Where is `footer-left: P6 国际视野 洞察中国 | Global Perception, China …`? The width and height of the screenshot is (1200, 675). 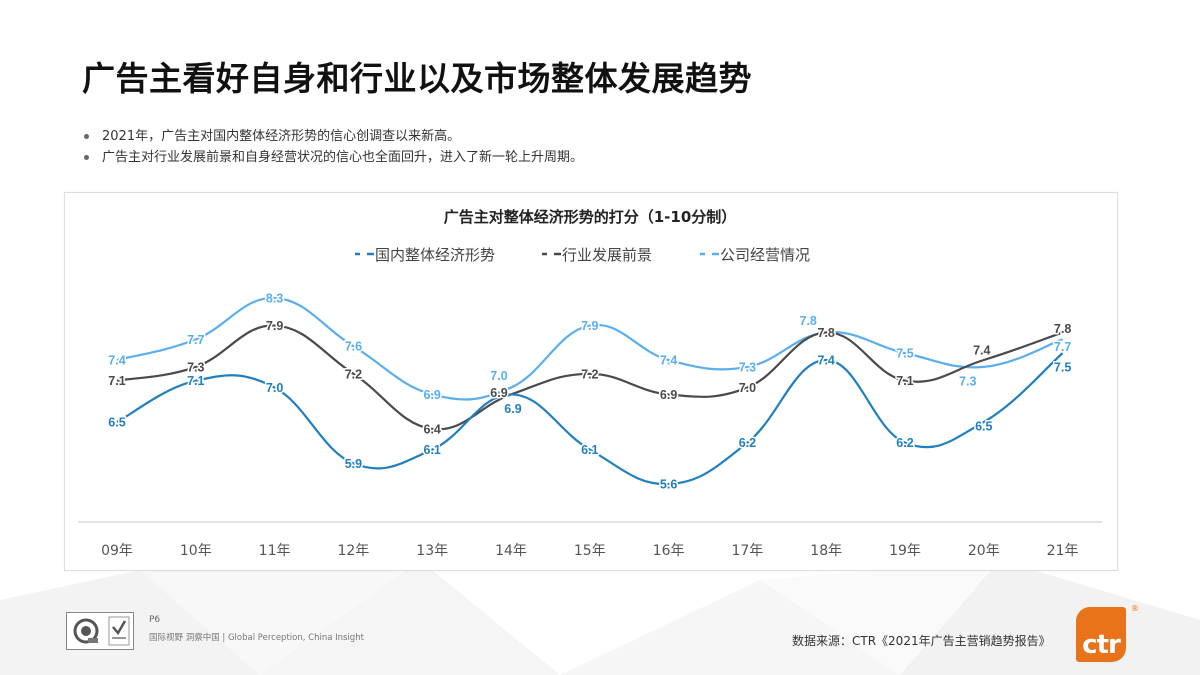
footer-left: P6 国际视野 洞察中国 | Global Perception, China … is located at coordinates (215, 631).